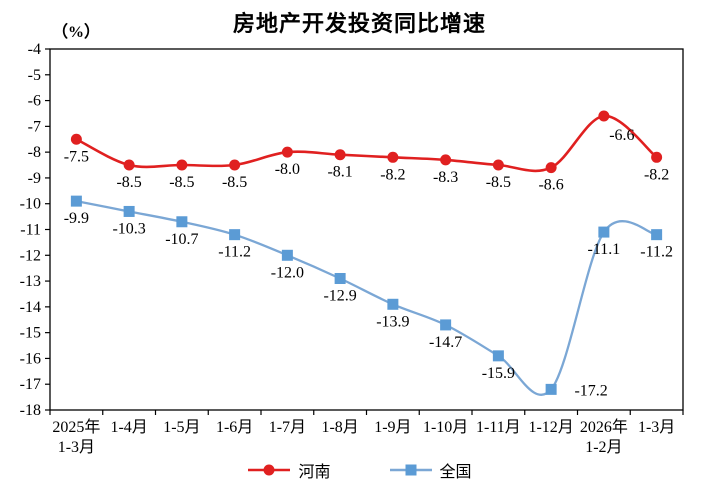 This screenshot has height=491, width=719. What do you see at coordinates (76, 437) in the screenshot?
I see `x-tick-label: 2025年 1-3月` at bounding box center [76, 437].